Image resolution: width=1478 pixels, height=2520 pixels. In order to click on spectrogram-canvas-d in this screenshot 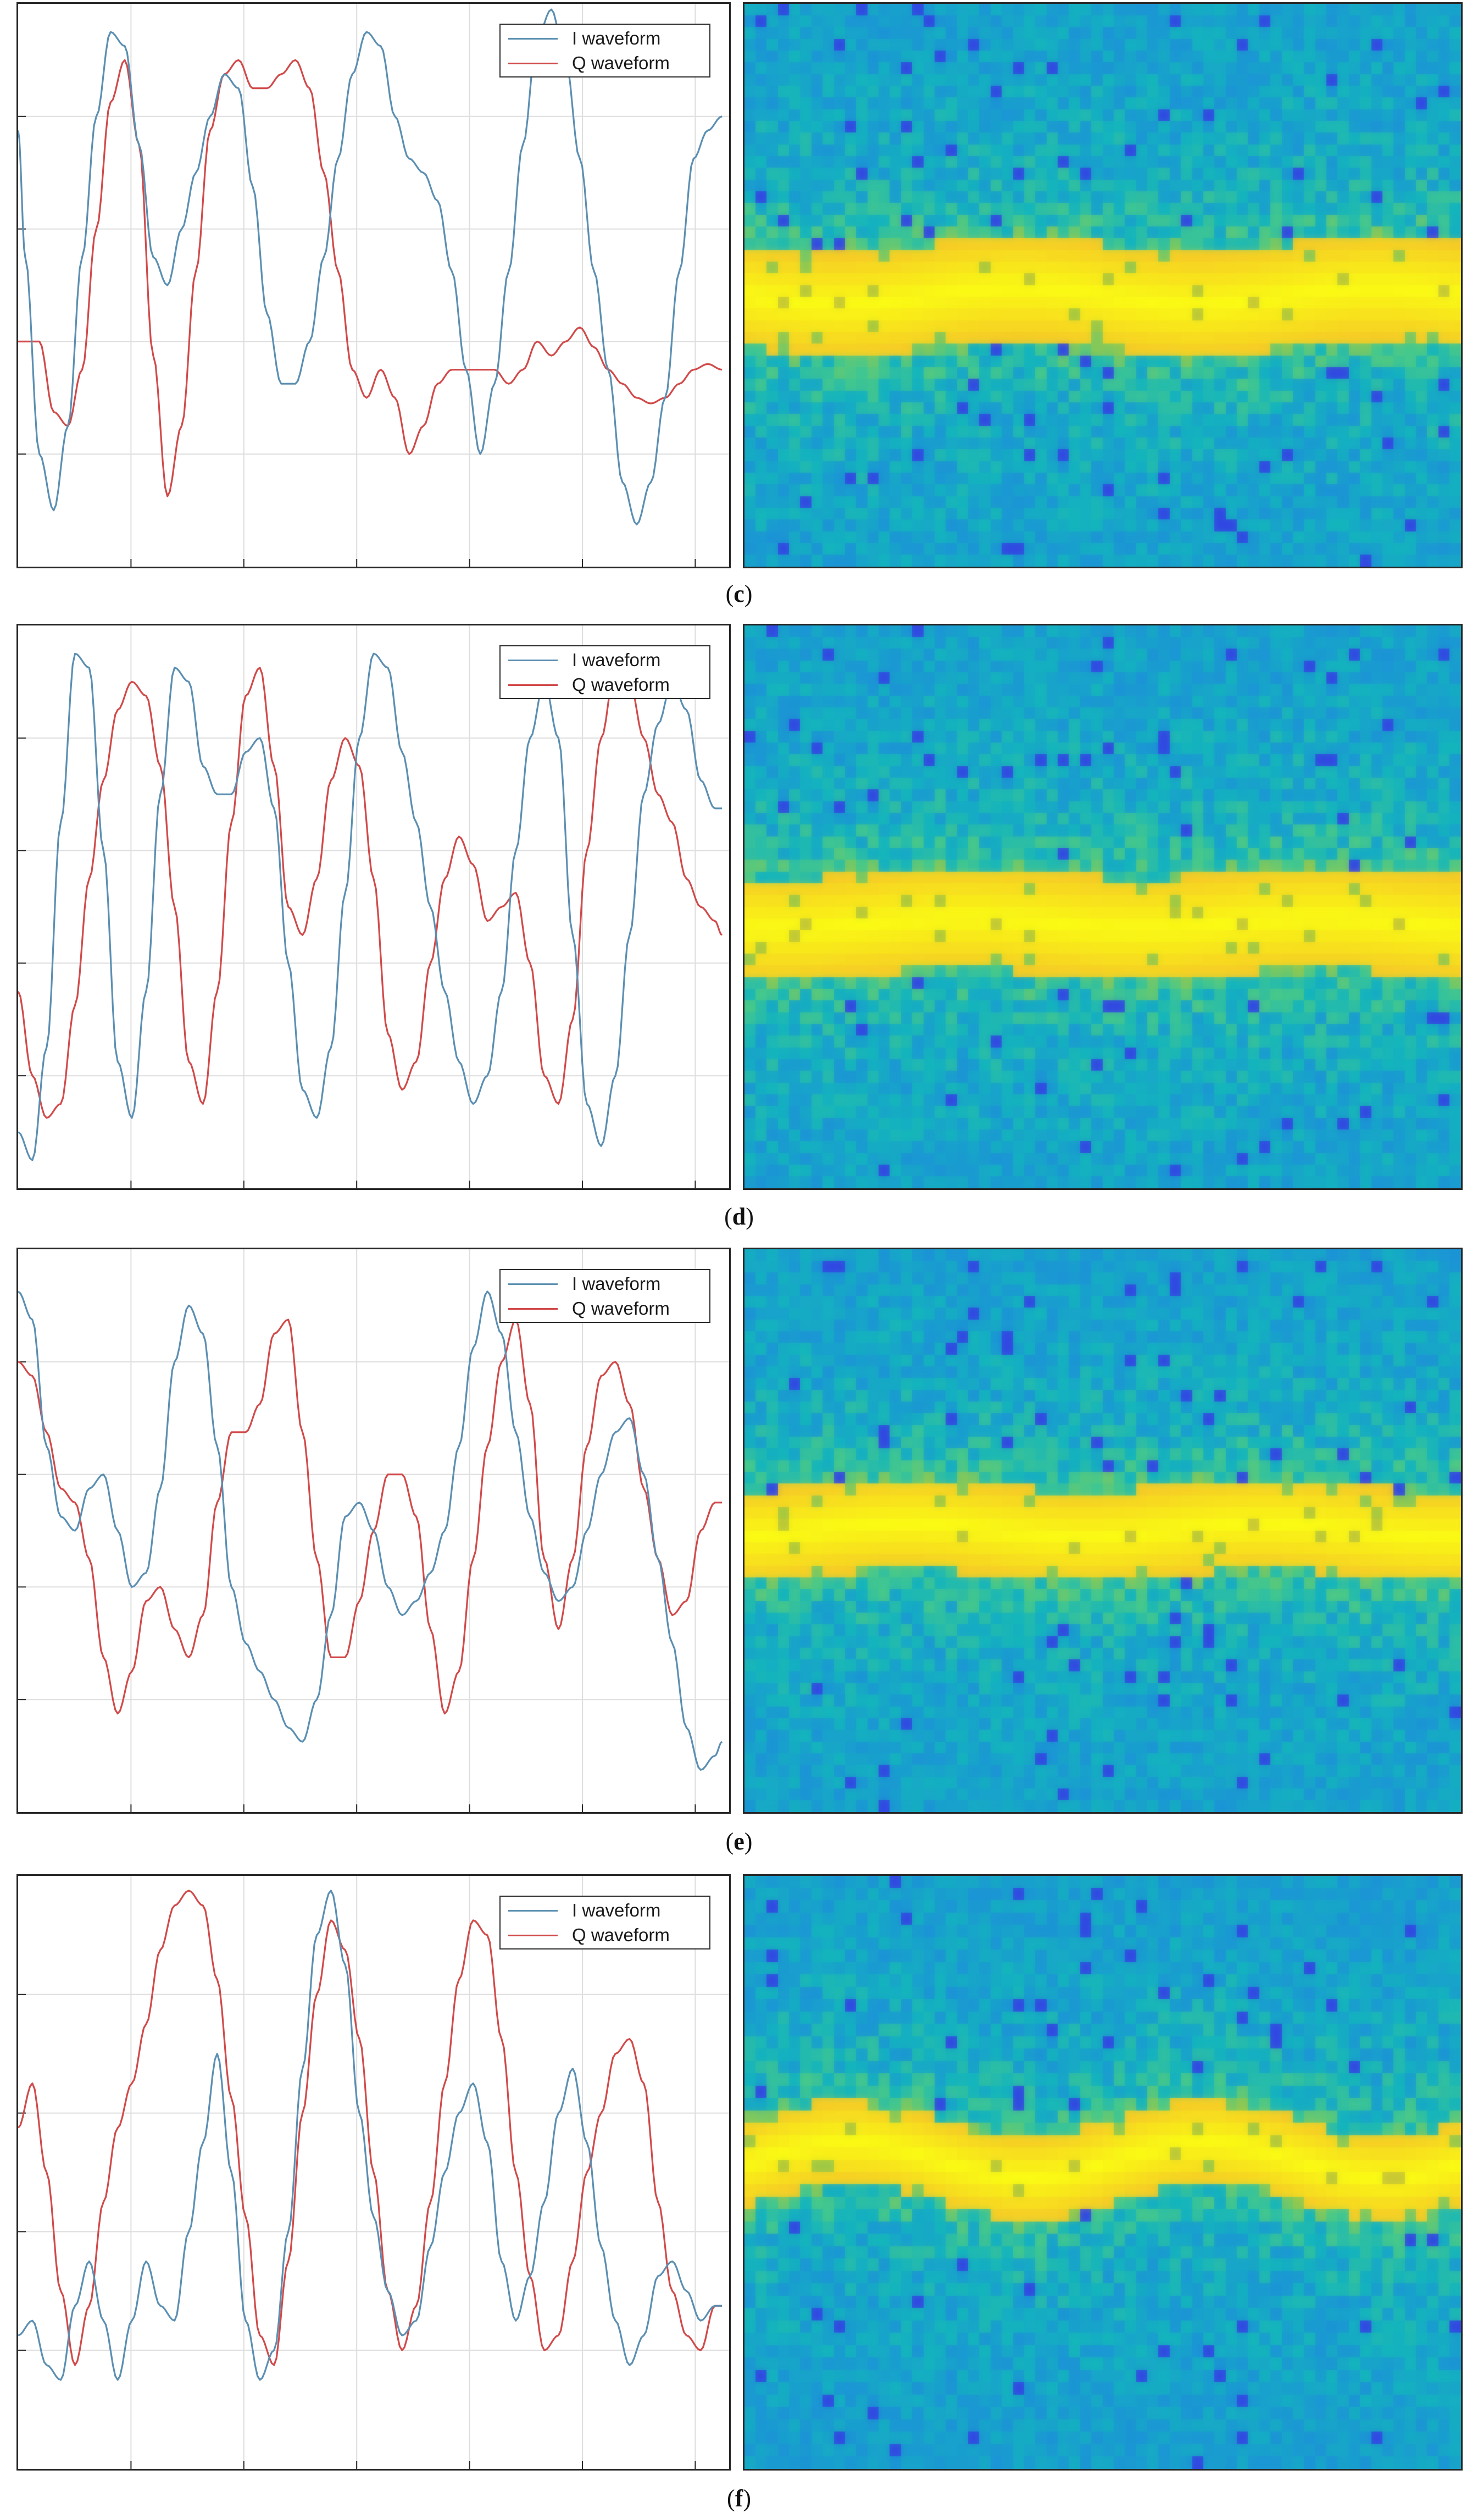, I will do `click(1102, 907)`.